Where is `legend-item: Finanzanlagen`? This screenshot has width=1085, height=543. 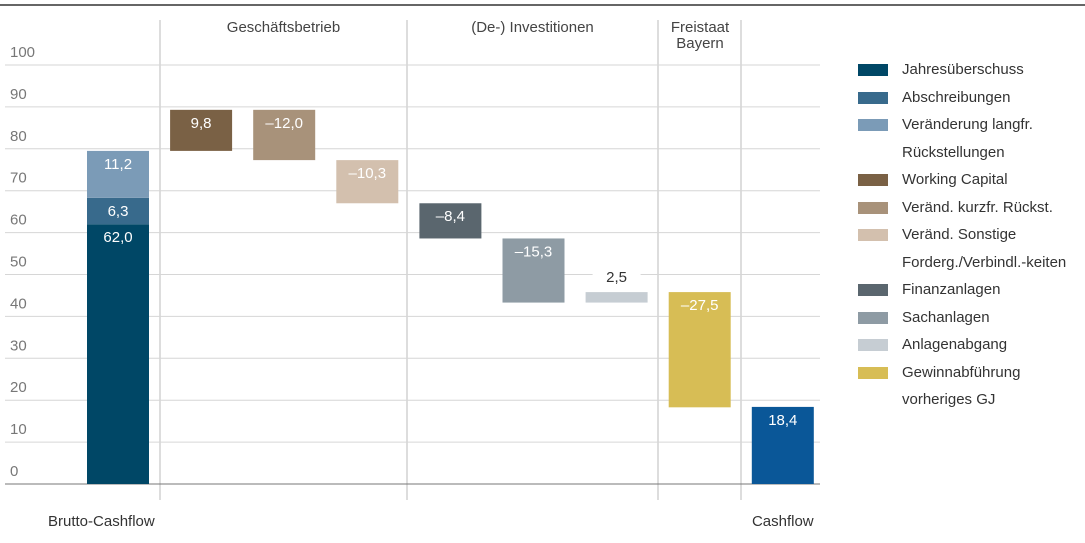 legend-item: Finanzanlagen is located at coordinates (969, 290).